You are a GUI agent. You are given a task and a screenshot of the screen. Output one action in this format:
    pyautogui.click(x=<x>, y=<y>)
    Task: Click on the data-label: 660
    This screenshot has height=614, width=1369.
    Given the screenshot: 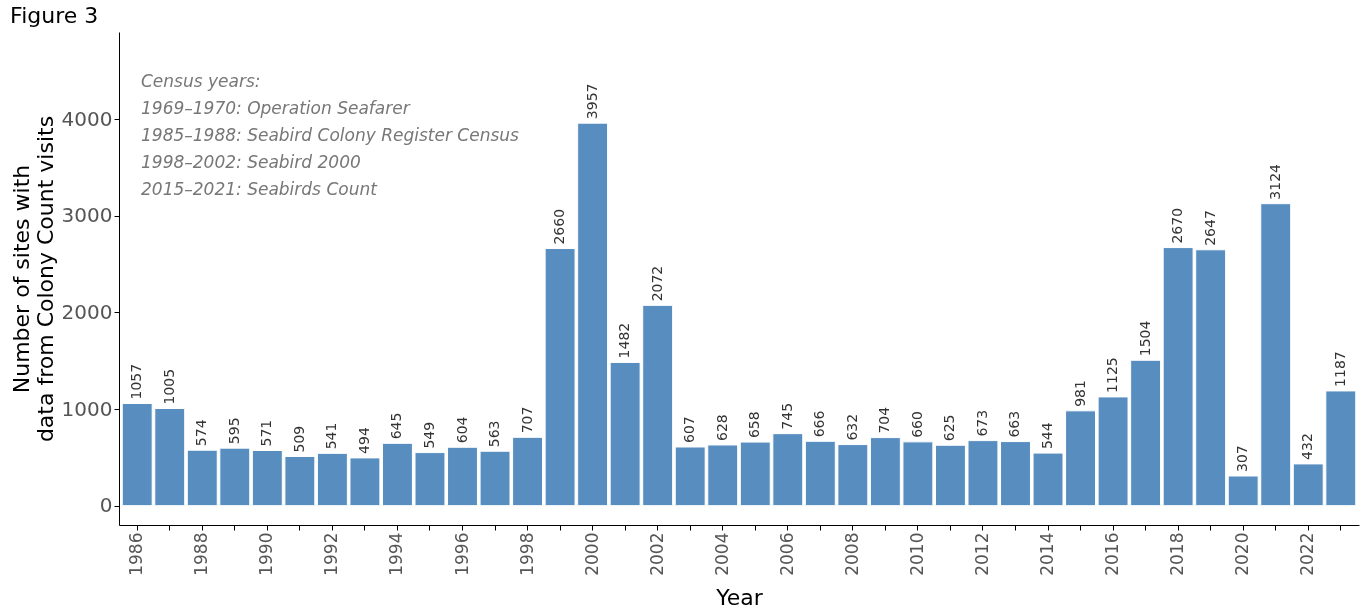 What is the action you would take?
    pyautogui.click(x=916, y=424)
    